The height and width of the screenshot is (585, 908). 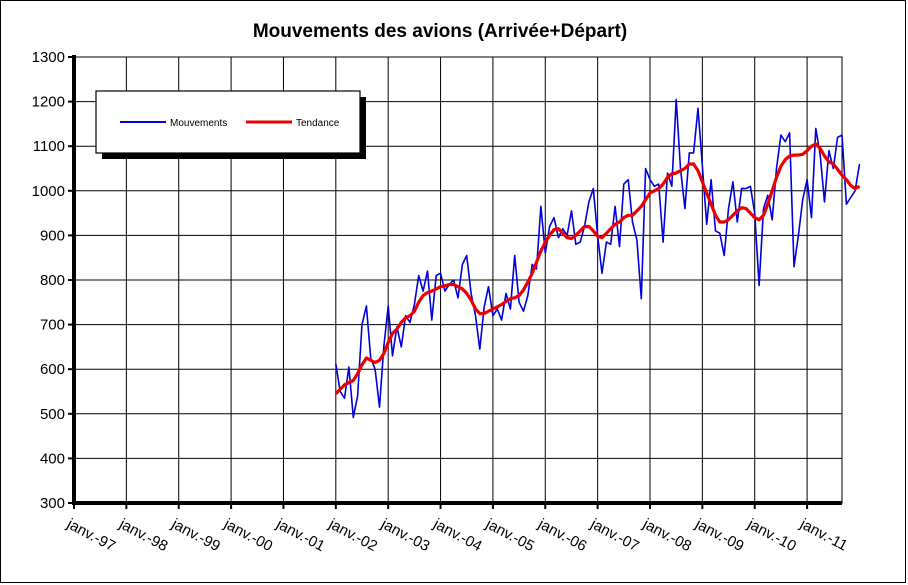 What do you see at coordinates (230, 124) in the screenshot?
I see `legend: Mouvements Tendance` at bounding box center [230, 124].